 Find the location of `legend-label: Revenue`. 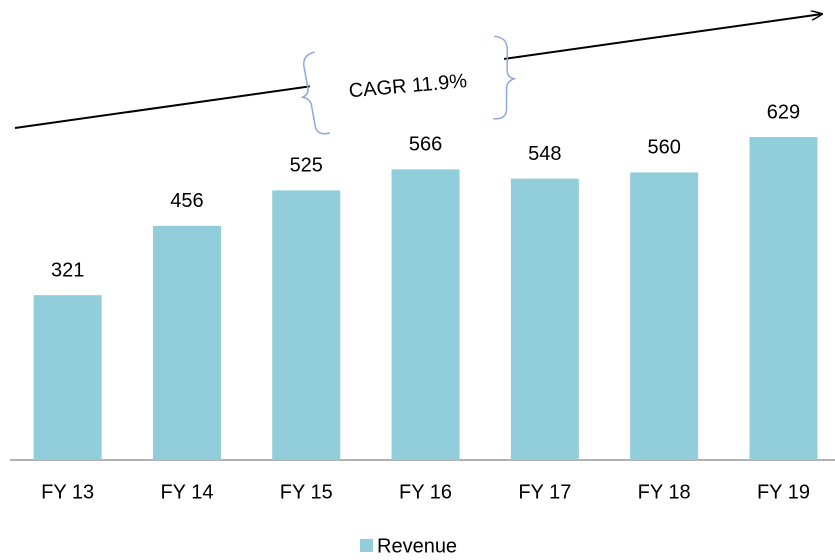

legend-label: Revenue is located at coordinates (417, 546).